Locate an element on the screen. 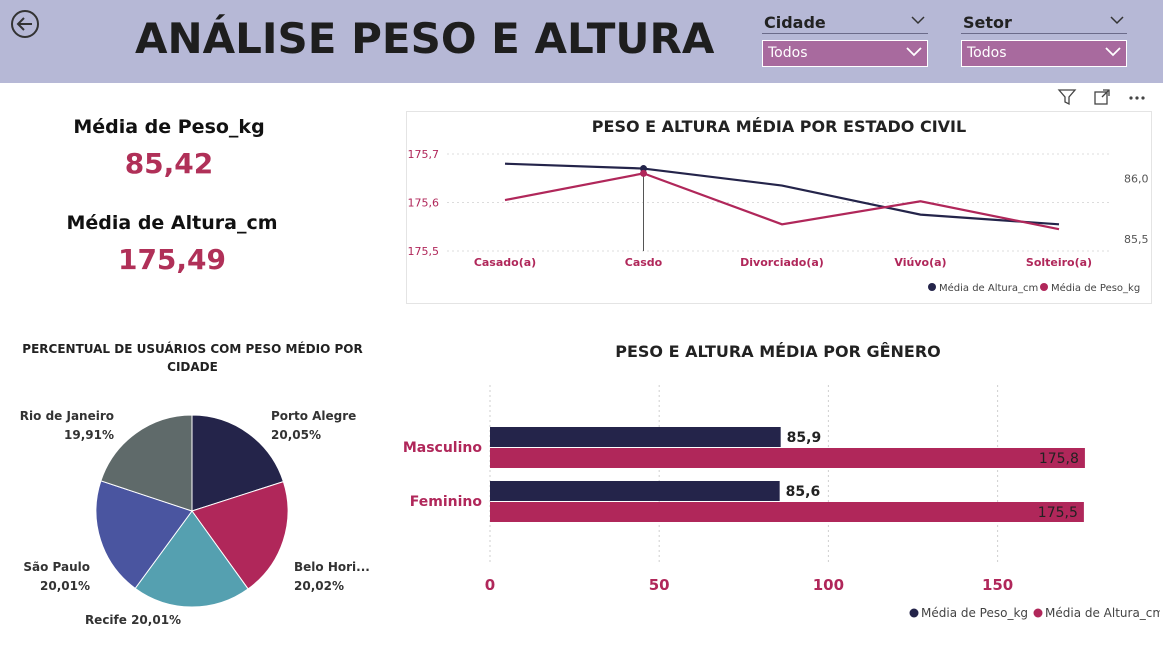 The width and height of the screenshot is (1163, 648). pie-slice-pct: 20,01% is located at coordinates (65, 586).